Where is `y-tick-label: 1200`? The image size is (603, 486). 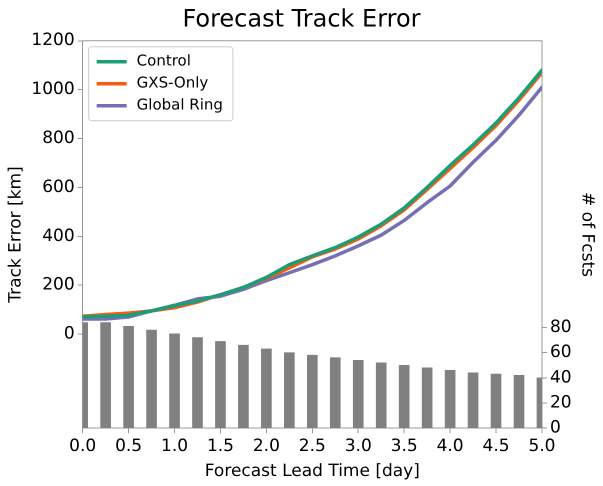 y-tick-label: 1200 is located at coordinates (53, 40).